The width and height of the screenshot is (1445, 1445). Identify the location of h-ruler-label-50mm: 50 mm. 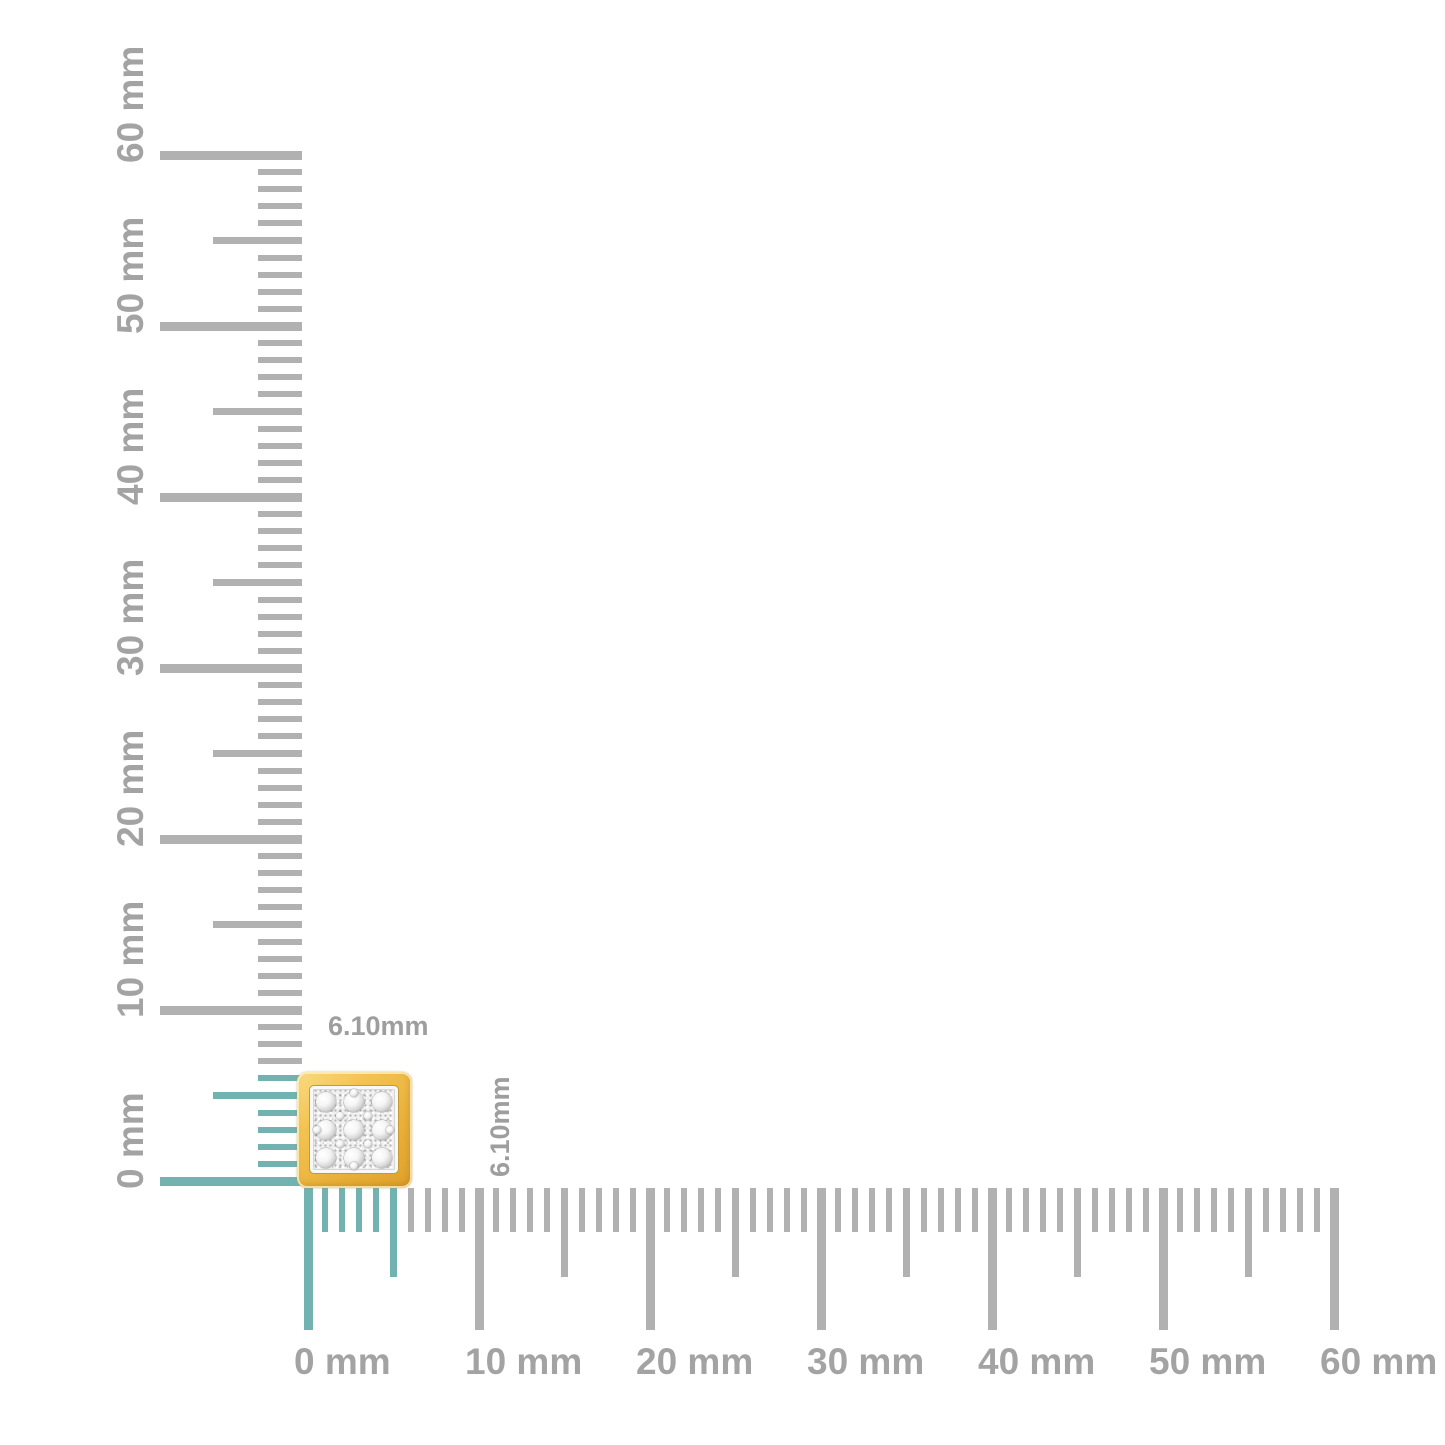
(1208, 1361).